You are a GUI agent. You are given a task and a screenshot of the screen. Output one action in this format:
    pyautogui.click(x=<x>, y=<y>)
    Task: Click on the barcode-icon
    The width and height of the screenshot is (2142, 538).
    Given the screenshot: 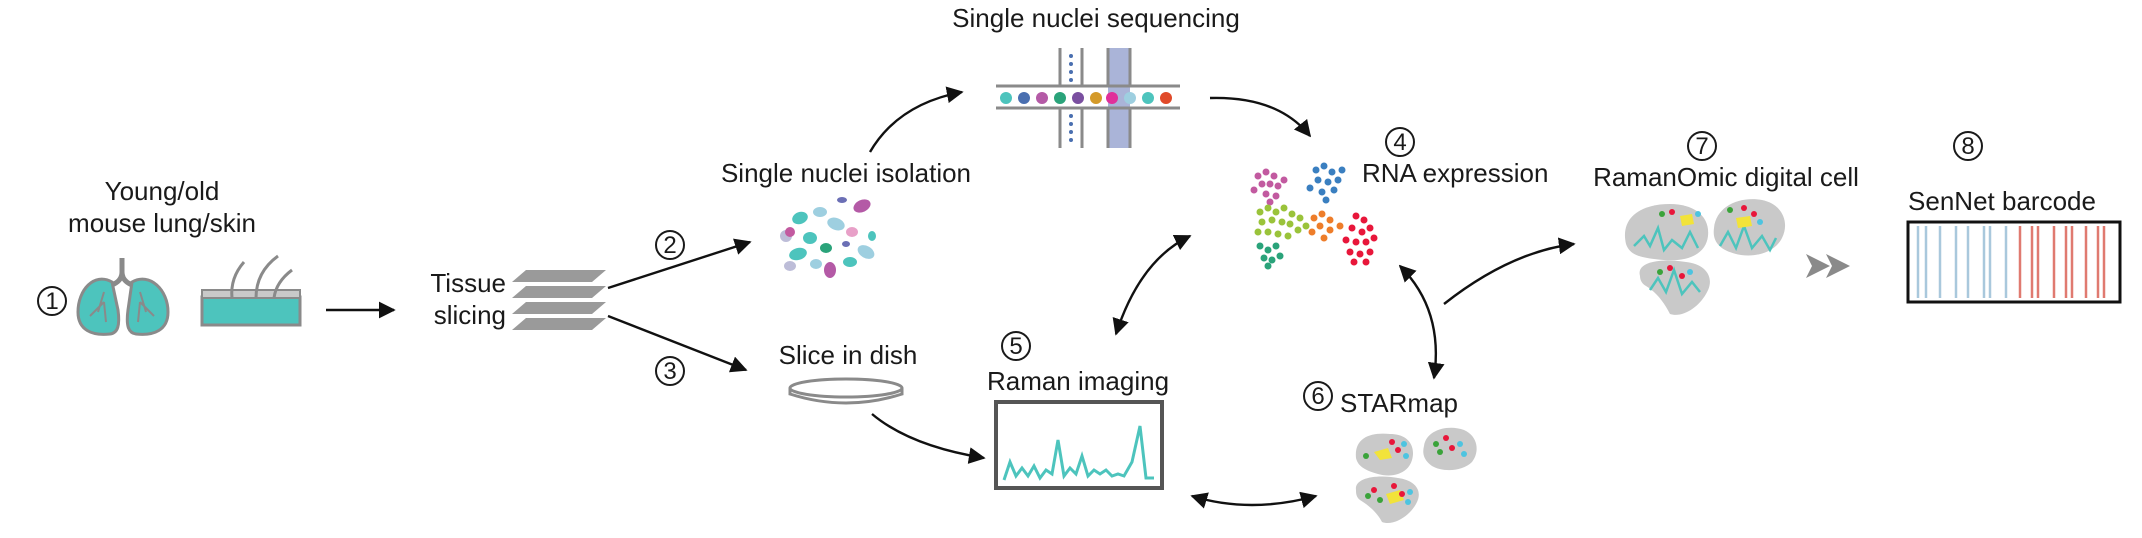 What is the action you would take?
    pyautogui.click(x=2011, y=262)
    